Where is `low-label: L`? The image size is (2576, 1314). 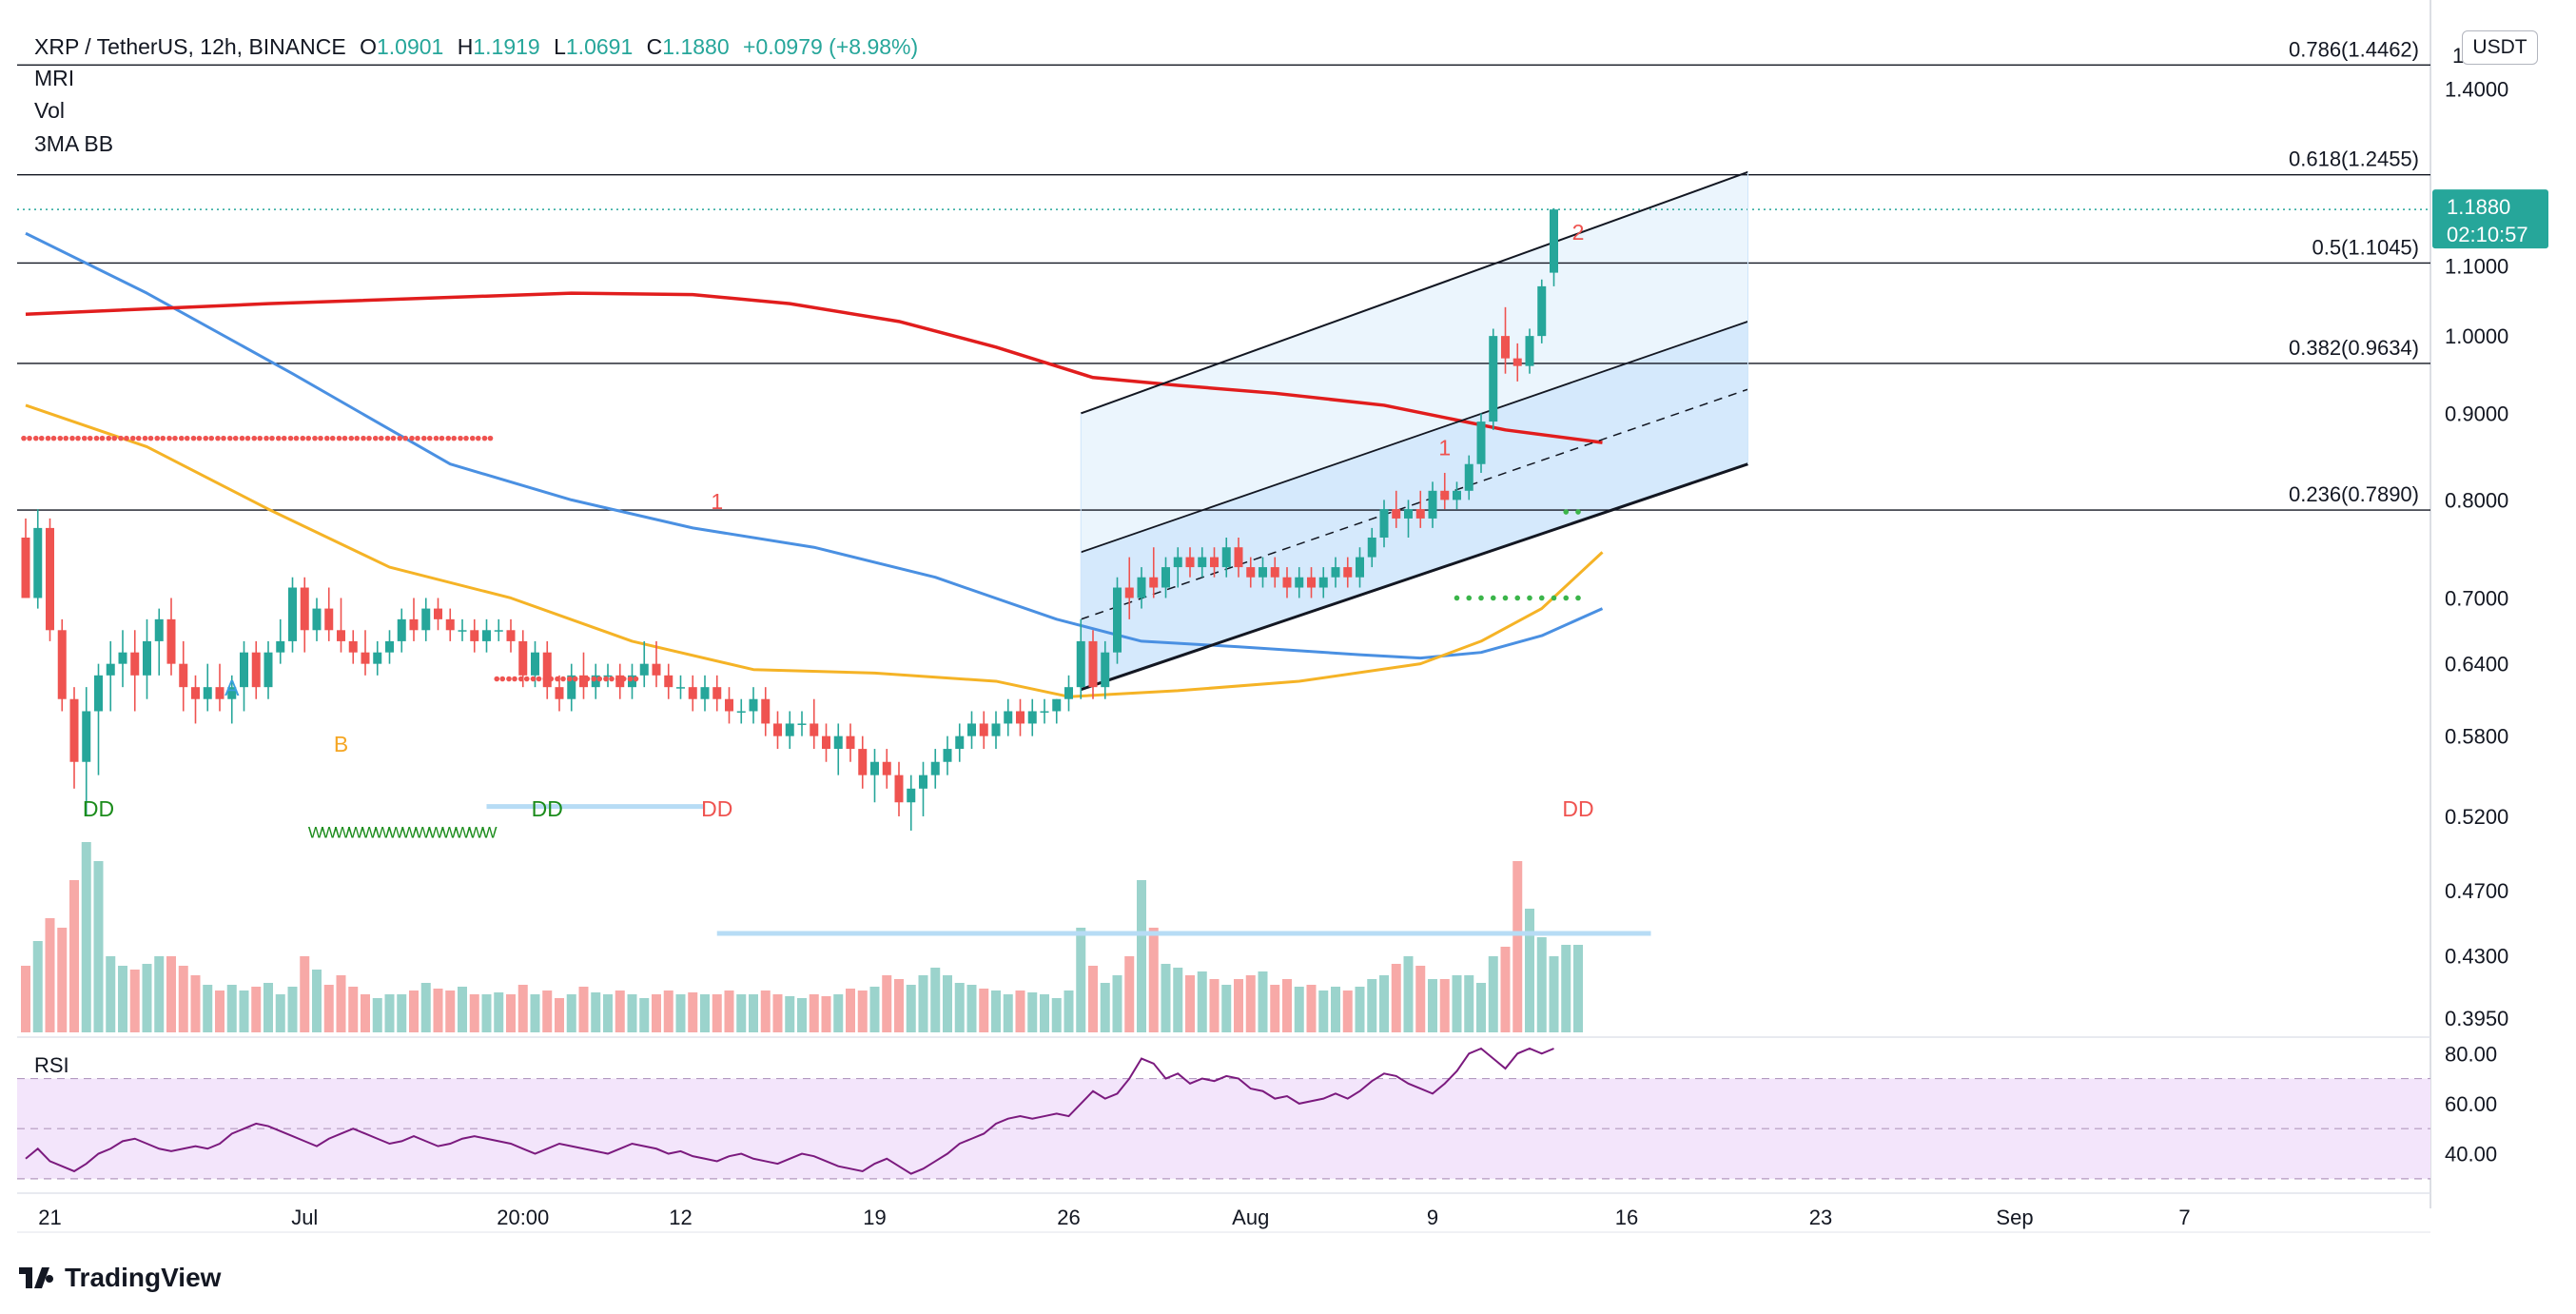
low-label: L is located at coordinates (560, 46).